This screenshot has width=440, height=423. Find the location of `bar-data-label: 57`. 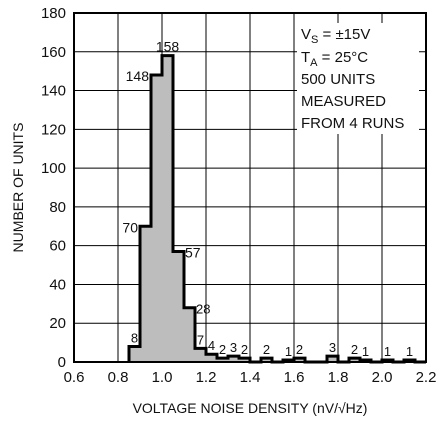

bar-data-label: 57 is located at coordinates (193, 252).